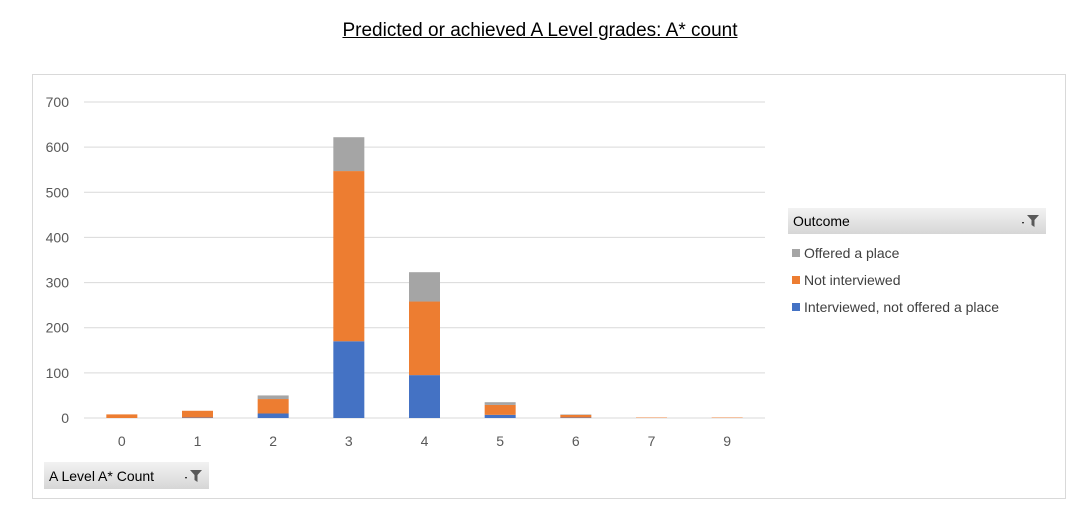  I want to click on x-tick-label: 2, so click(273, 441).